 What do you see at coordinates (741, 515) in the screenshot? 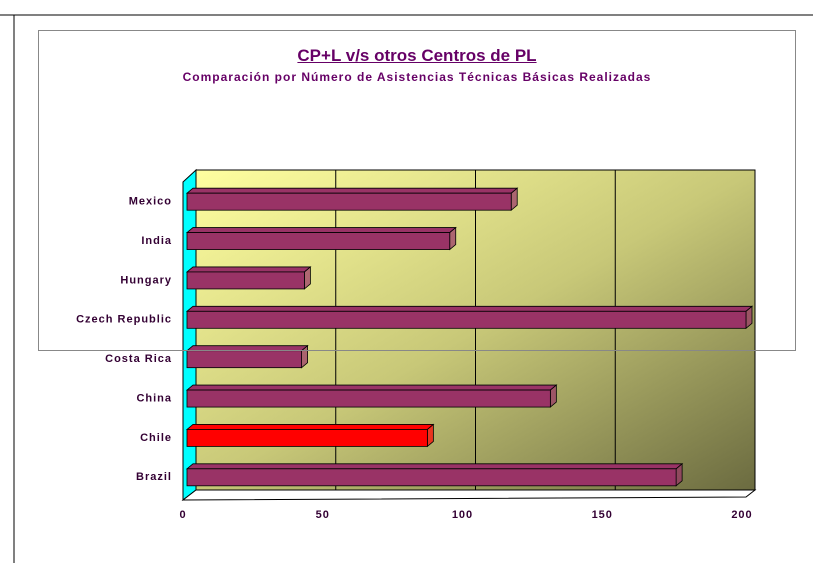
I see `x-tick-label: 200` at bounding box center [741, 515].